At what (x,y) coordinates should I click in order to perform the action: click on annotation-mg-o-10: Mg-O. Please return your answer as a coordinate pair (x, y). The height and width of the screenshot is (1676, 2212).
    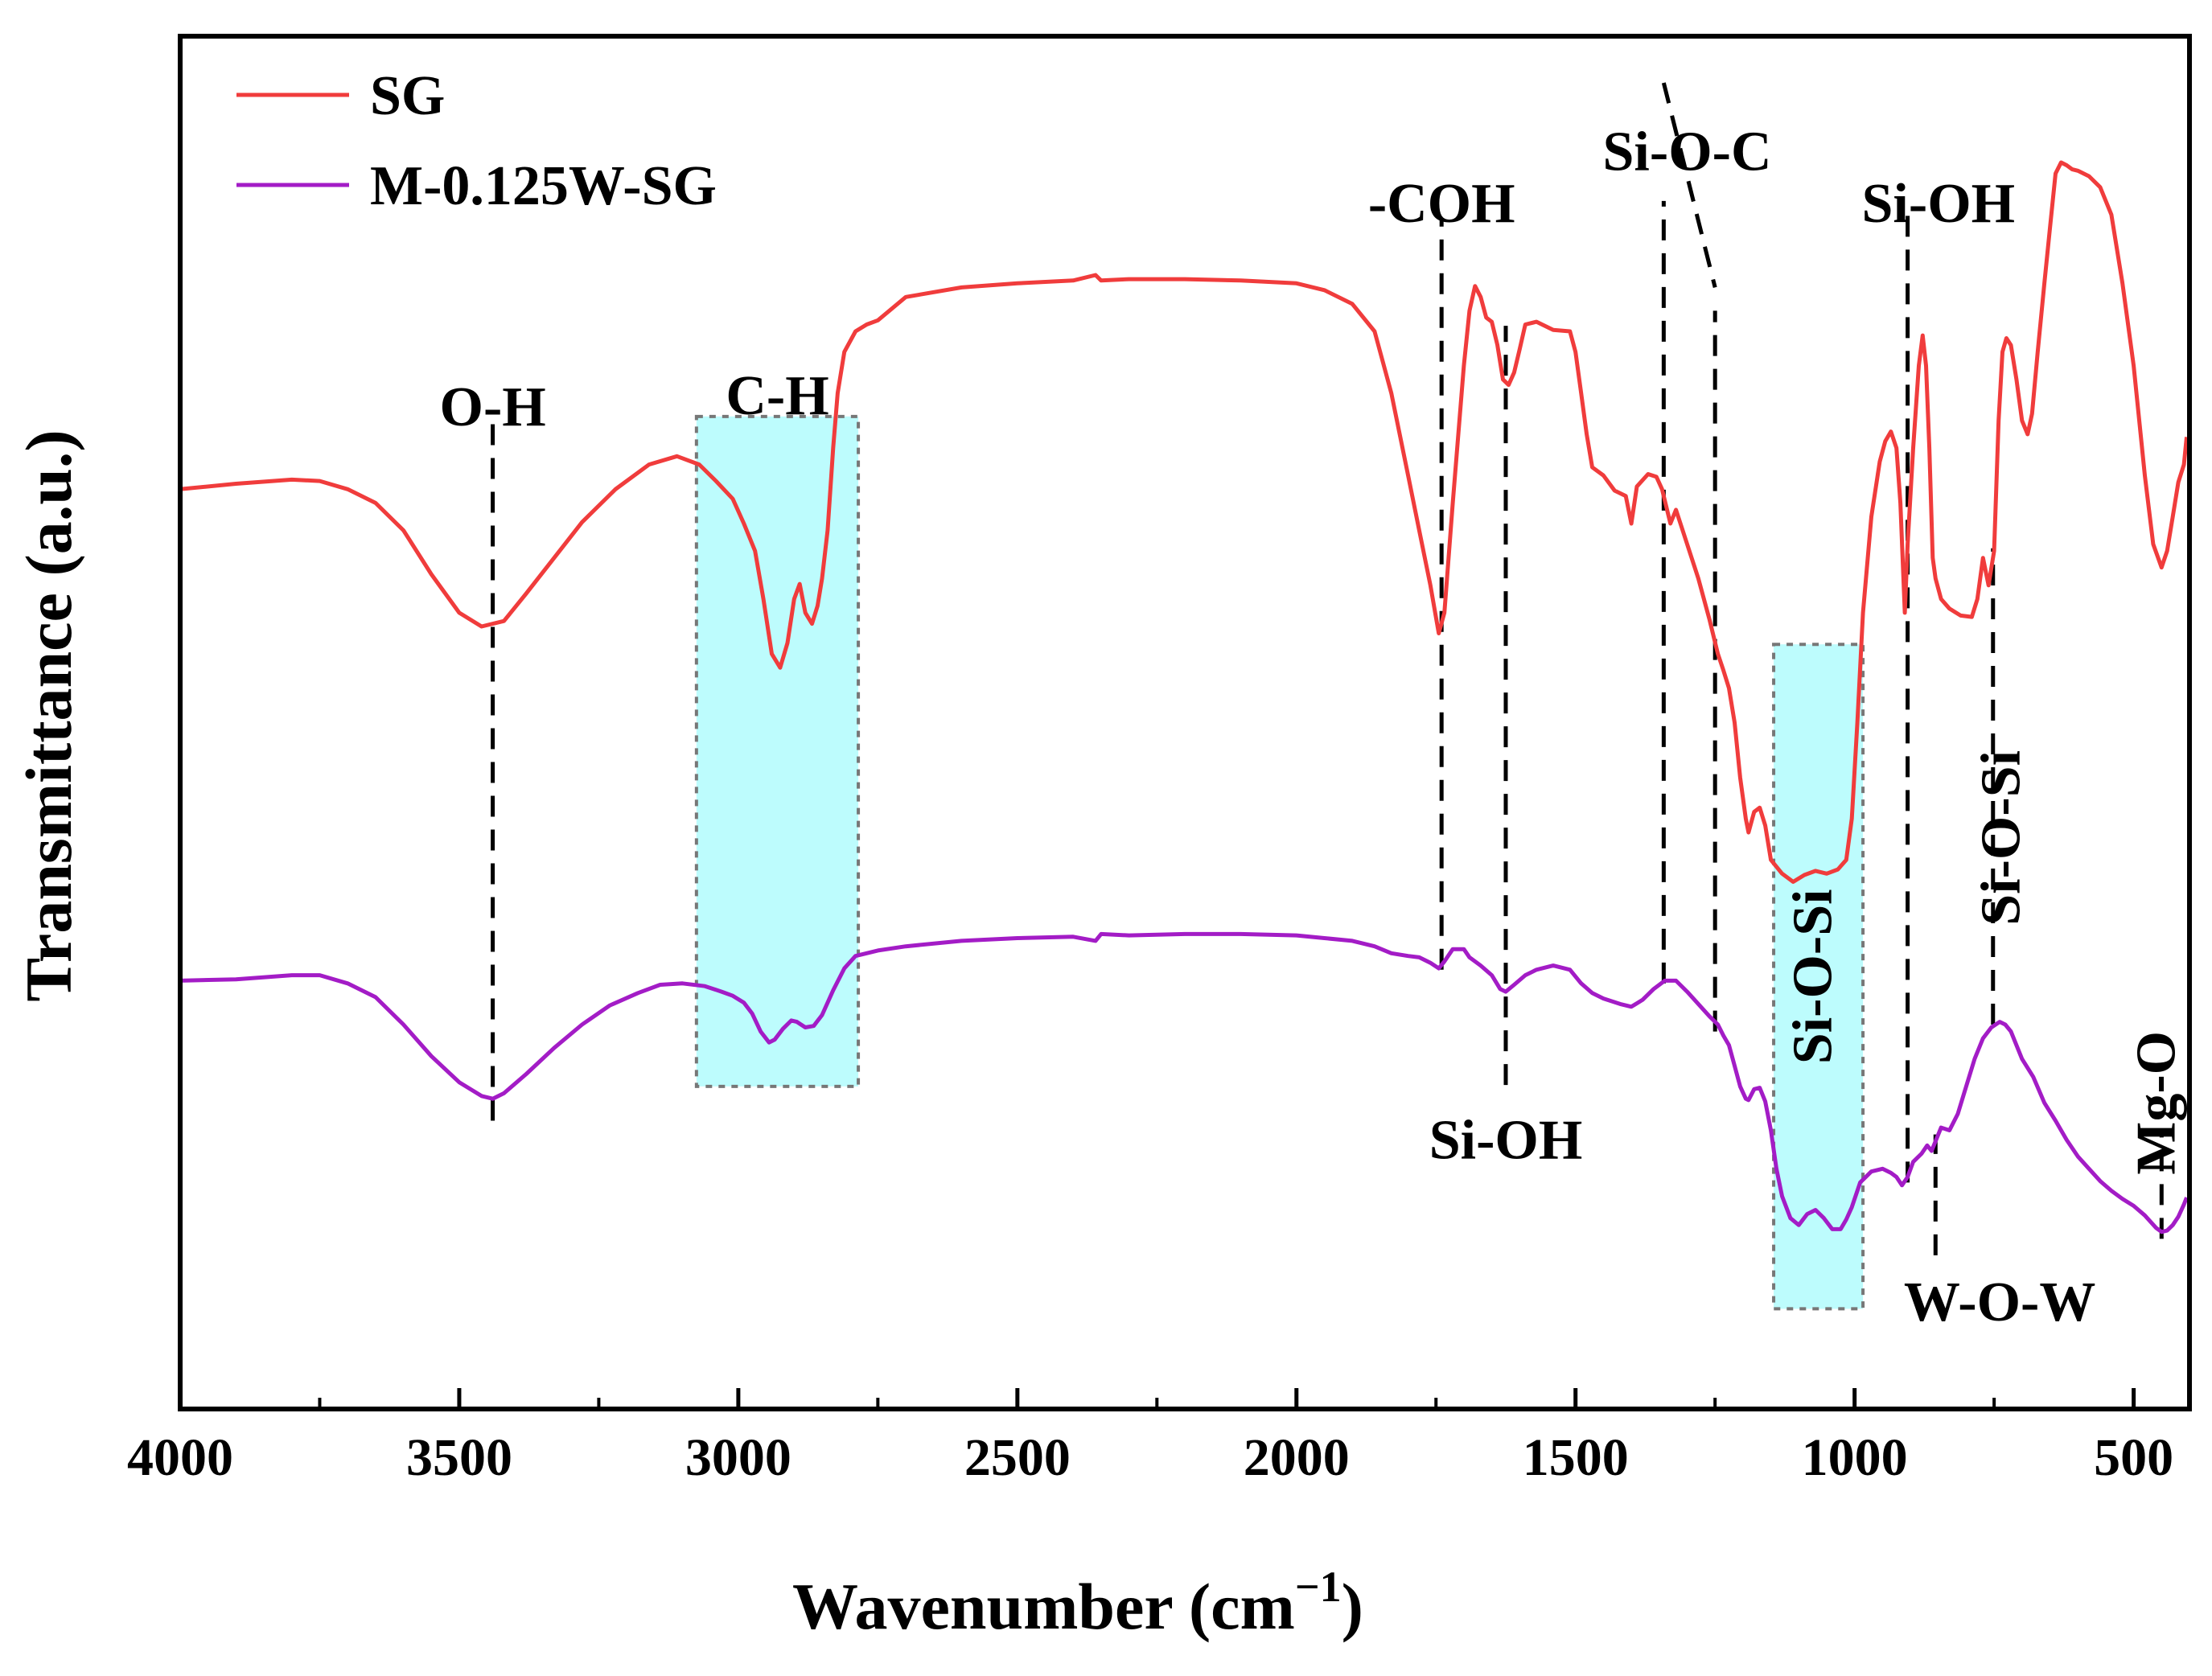
    Looking at the image, I should click on (2156, 1103).